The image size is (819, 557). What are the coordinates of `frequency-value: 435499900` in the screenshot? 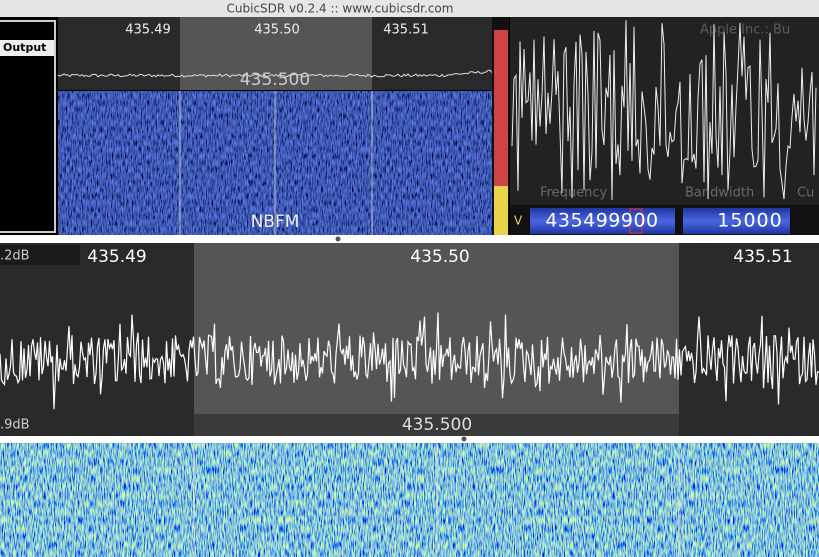 It's located at (601, 221).